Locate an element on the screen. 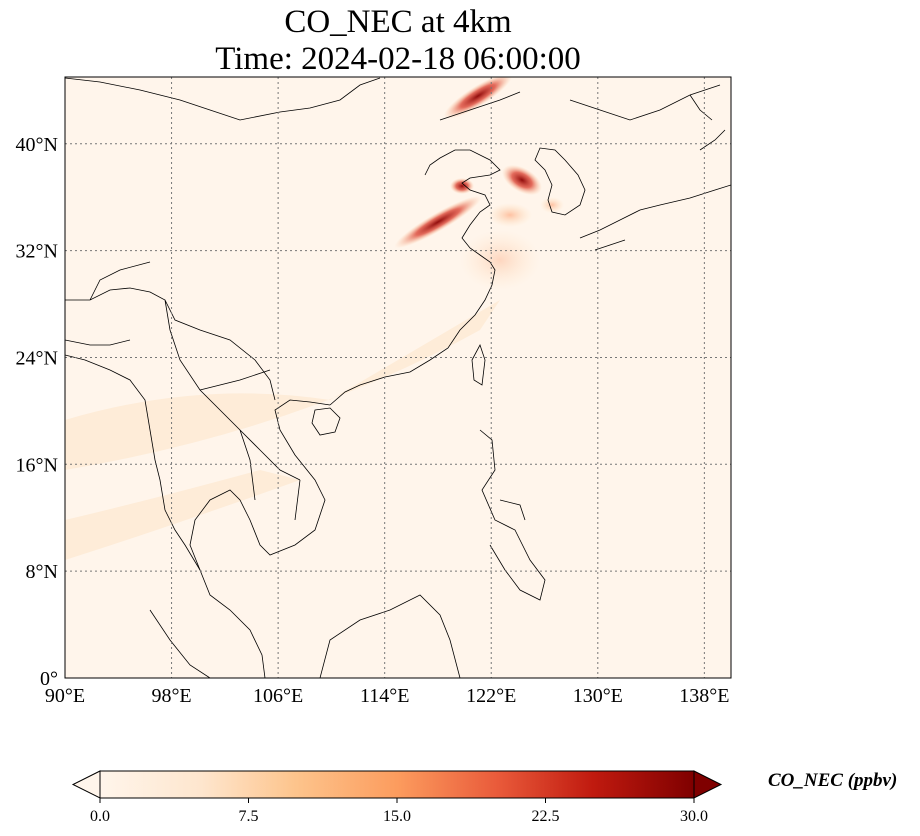 This screenshot has width=920, height=836. latitude-tick-labels: 0° 8°N 16°N 24°N 32°N 40°N is located at coordinates (37, 412).